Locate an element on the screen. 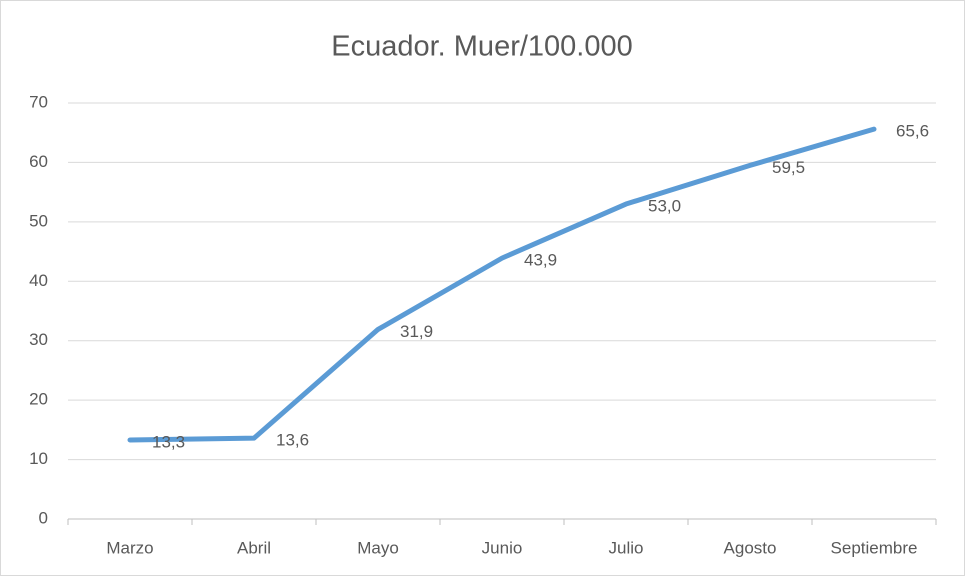 The width and height of the screenshot is (965, 576). x-tick-label: Julio is located at coordinates (626, 547).